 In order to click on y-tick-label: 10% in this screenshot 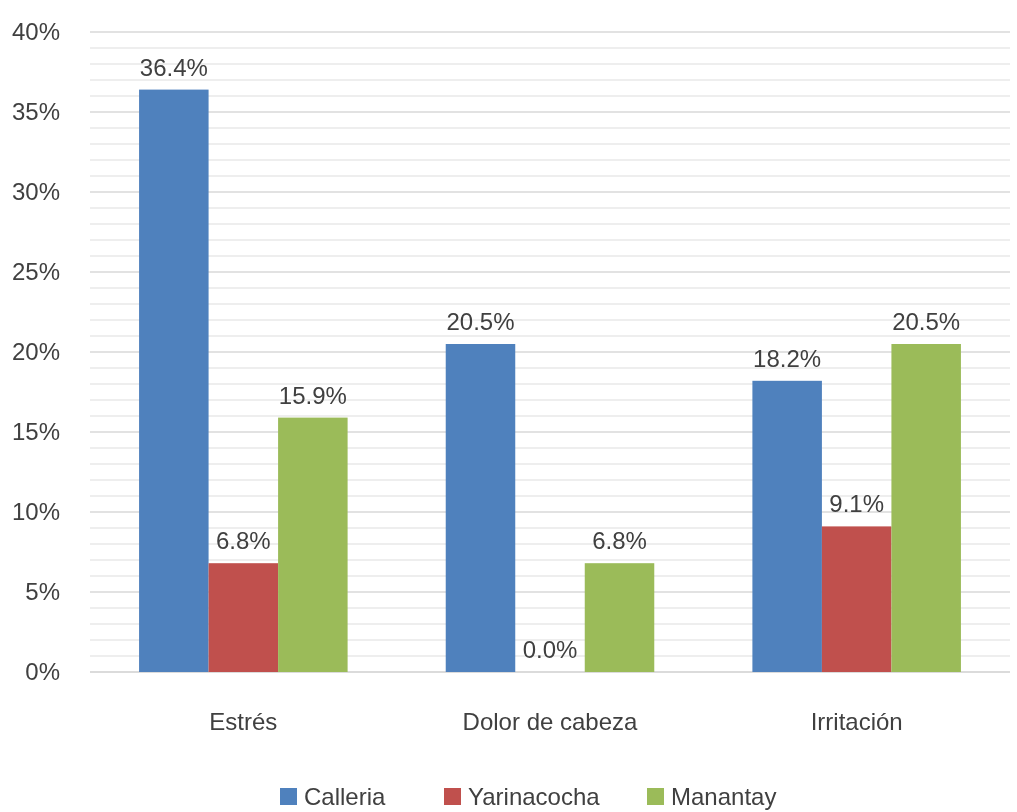, I will do `click(35, 512)`.